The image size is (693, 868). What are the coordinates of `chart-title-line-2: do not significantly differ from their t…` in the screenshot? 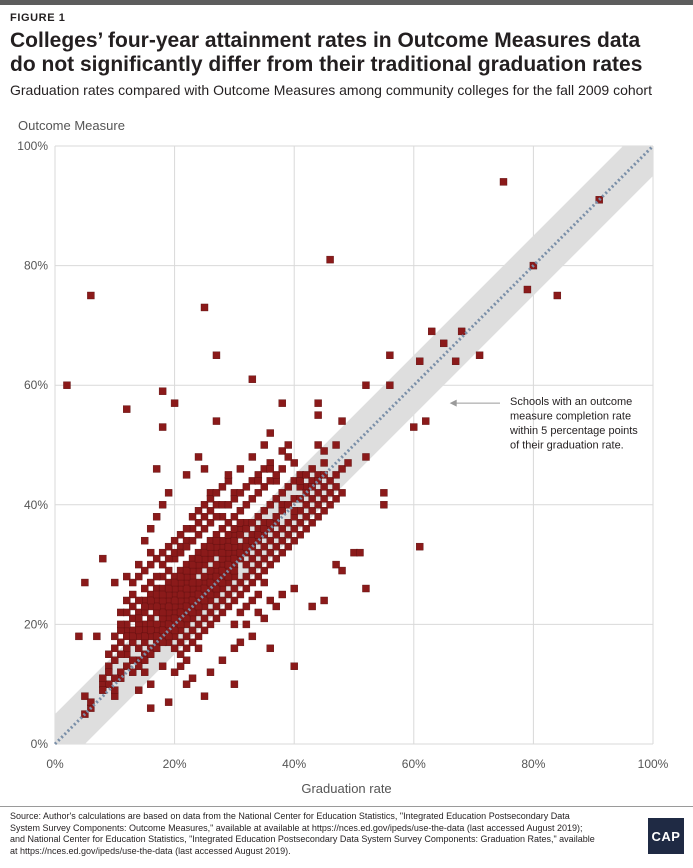 It's located at (326, 64).